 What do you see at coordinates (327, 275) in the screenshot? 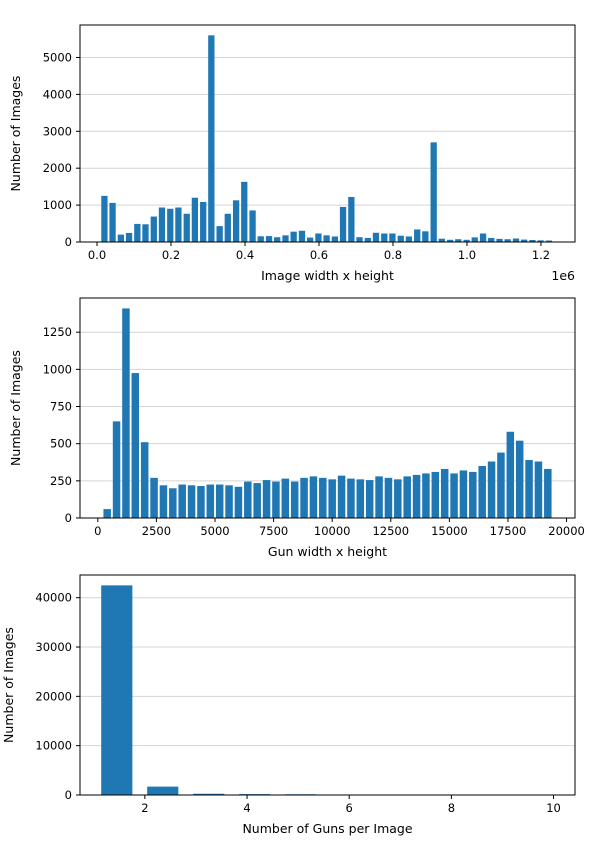
I see `x-axis-label: Image width x height` at bounding box center [327, 275].